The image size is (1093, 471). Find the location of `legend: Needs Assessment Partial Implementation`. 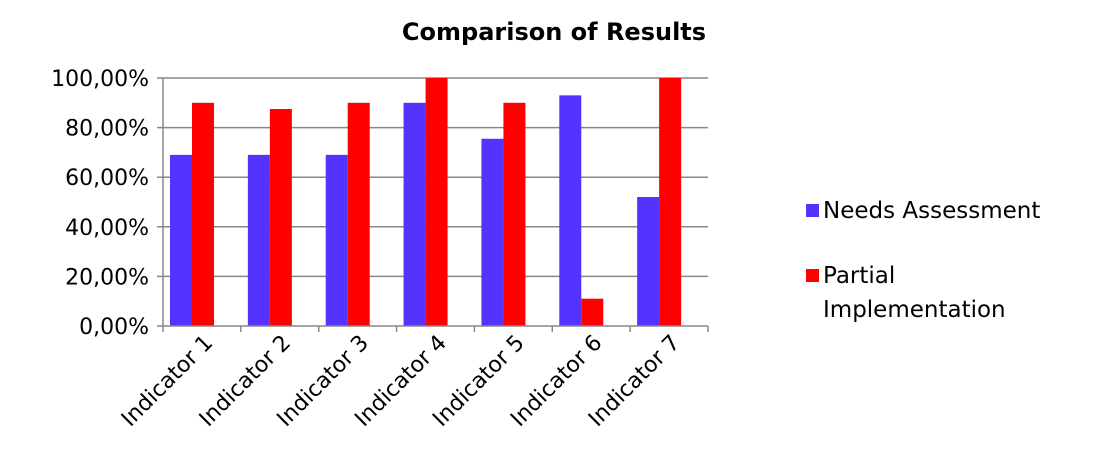

legend: Needs Assessment Partial Implementation is located at coordinates (923, 260).